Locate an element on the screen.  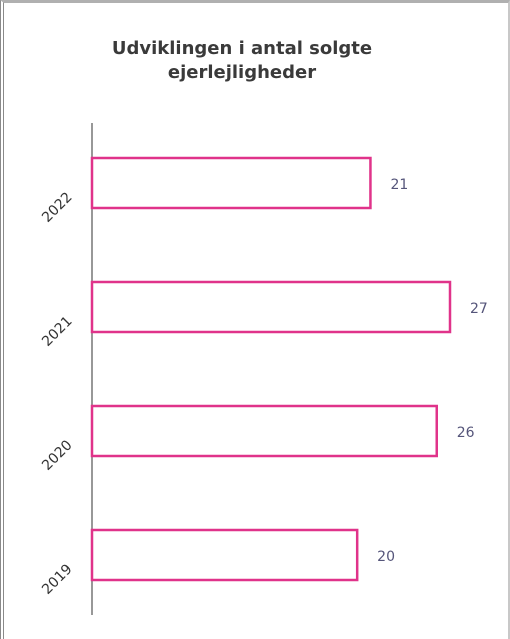
y-tick-label: 2022 is located at coordinates (57, 207).